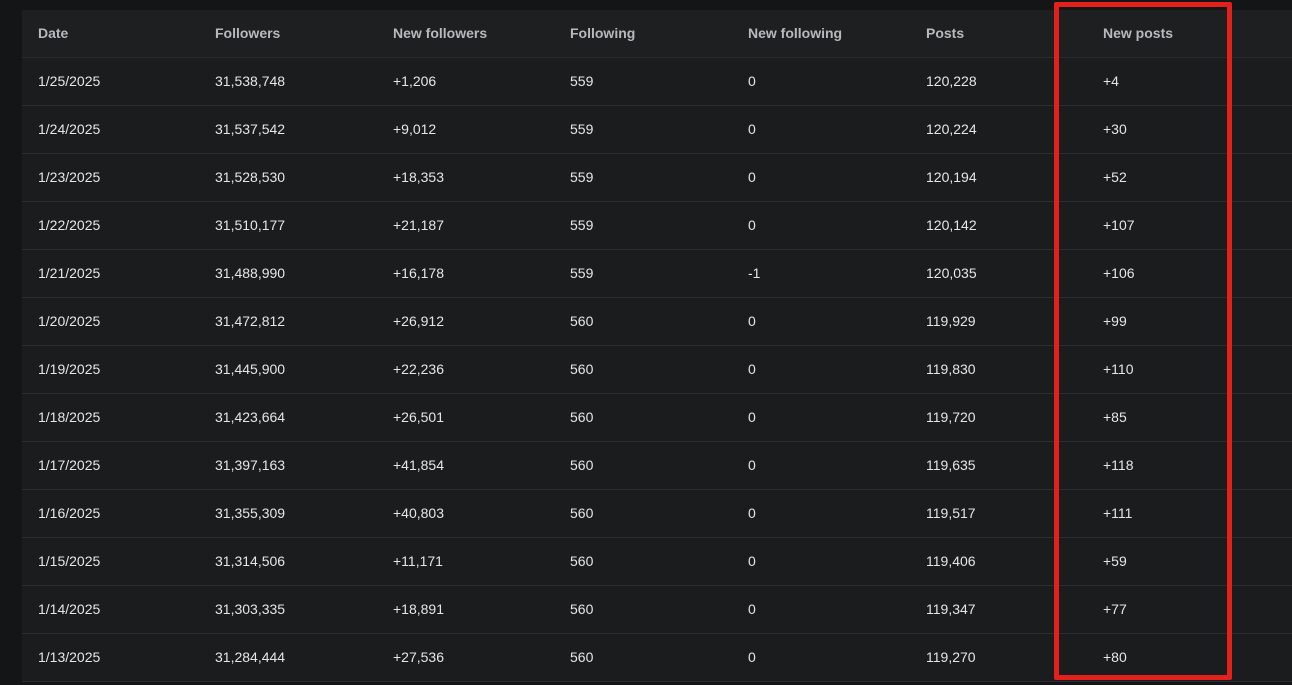 This screenshot has height=685, width=1292. What do you see at coordinates (418, 465) in the screenshot?
I see `cell-new-followers: +41,854` at bounding box center [418, 465].